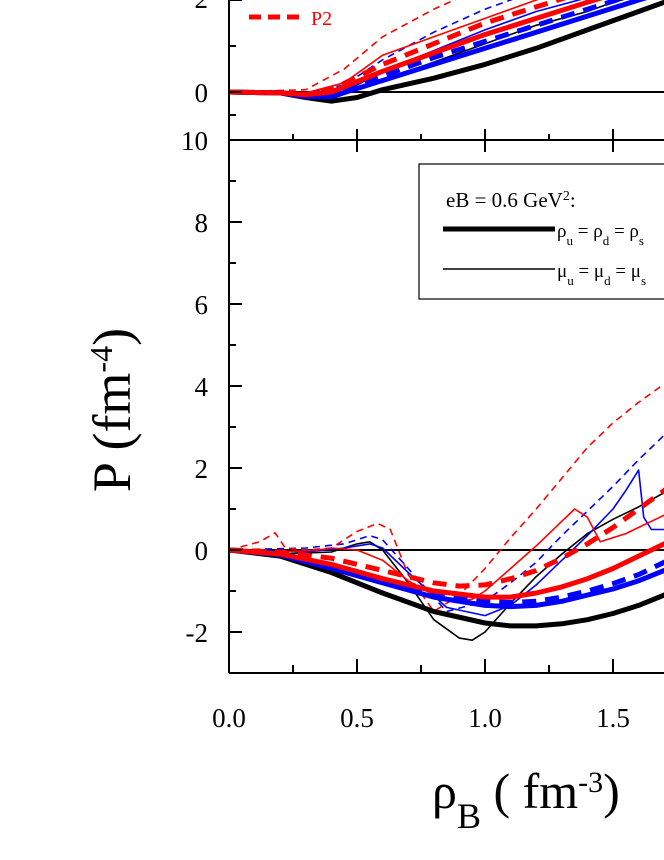 Image resolution: width=664 pixels, height=860 pixels. I want to click on bottom-xtick-label: 1.5, so click(613, 718).